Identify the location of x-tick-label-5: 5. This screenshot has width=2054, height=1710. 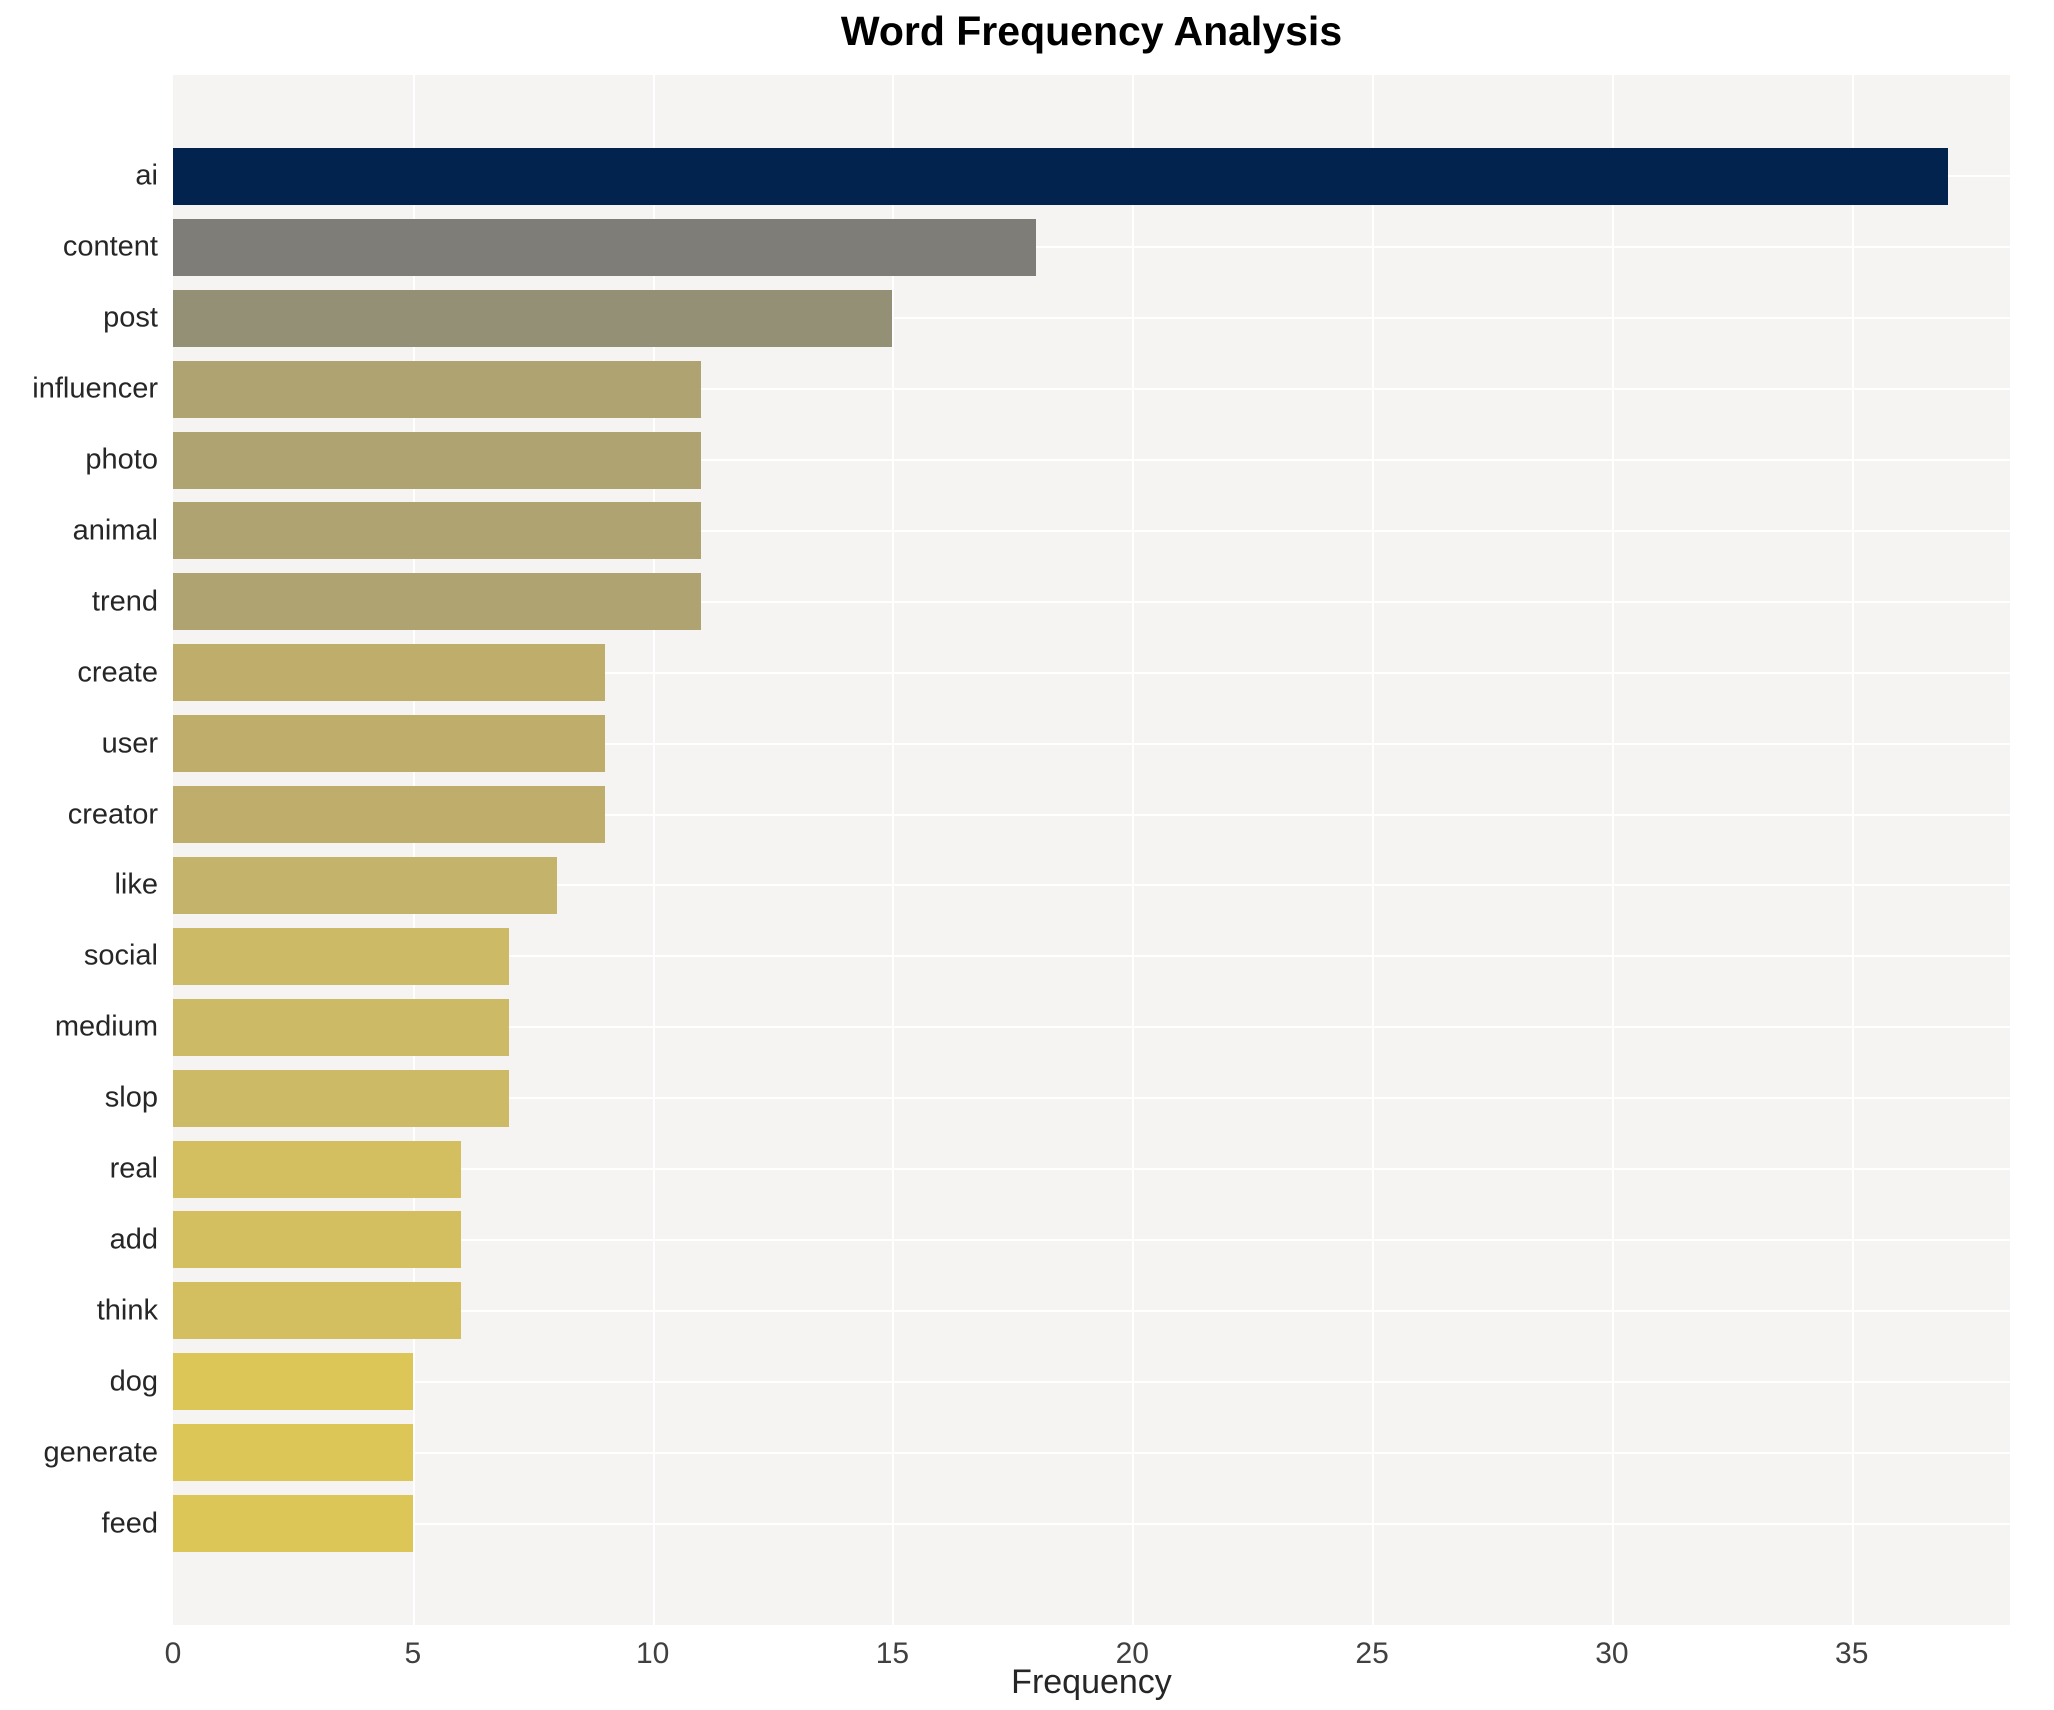
(413, 1653).